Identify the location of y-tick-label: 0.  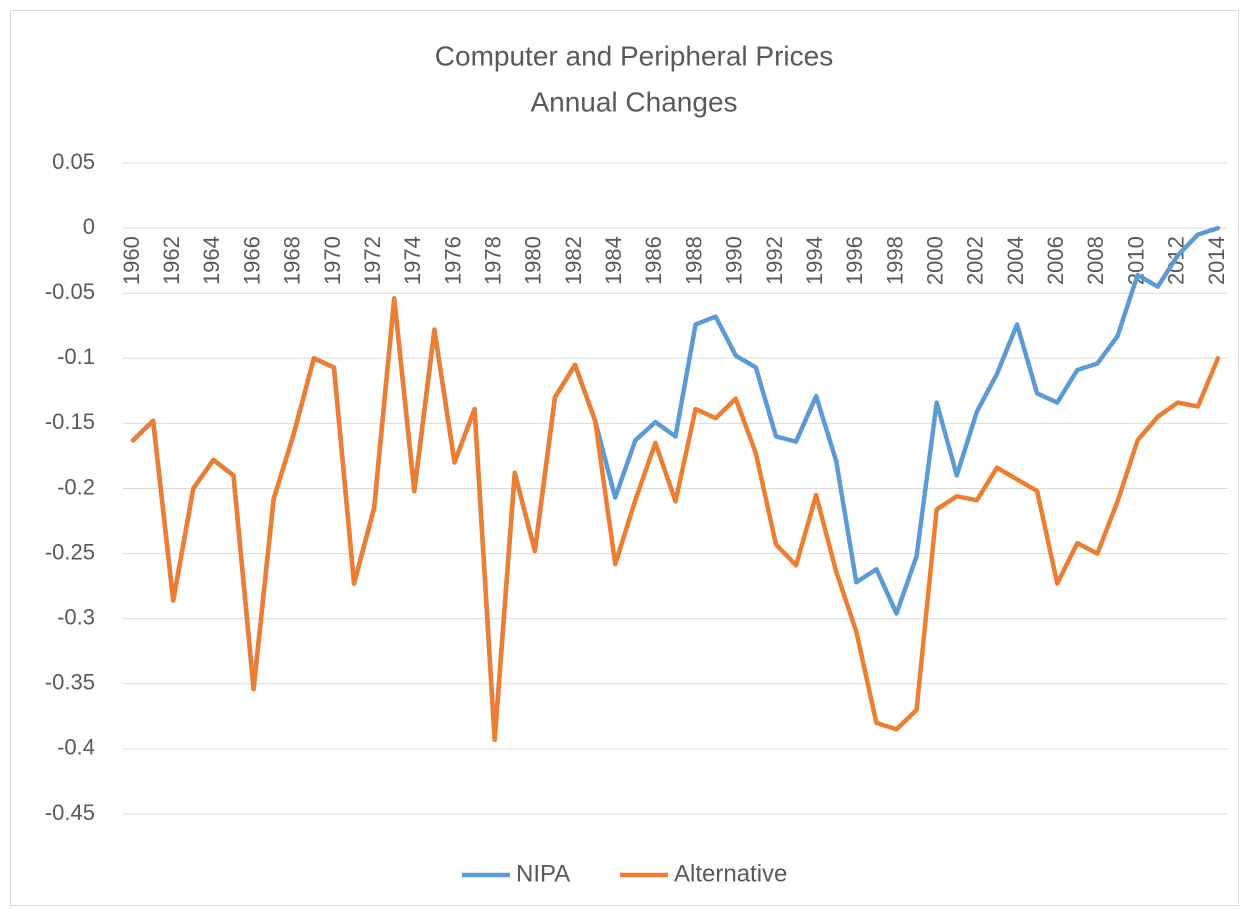
(89, 226).